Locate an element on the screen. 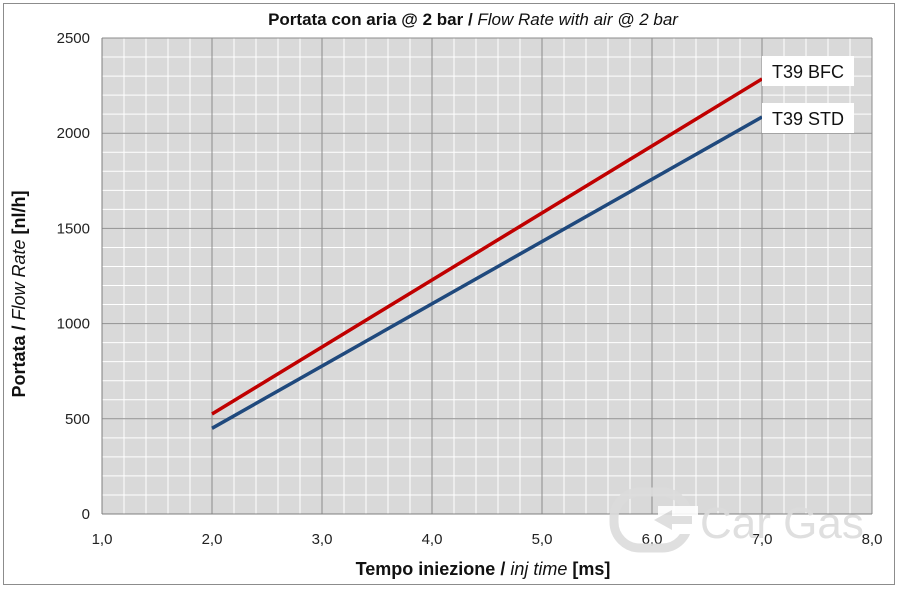 Image resolution: width=900 pixels, height=589 pixels. x-tick-label: 5,0 is located at coordinates (542, 539).